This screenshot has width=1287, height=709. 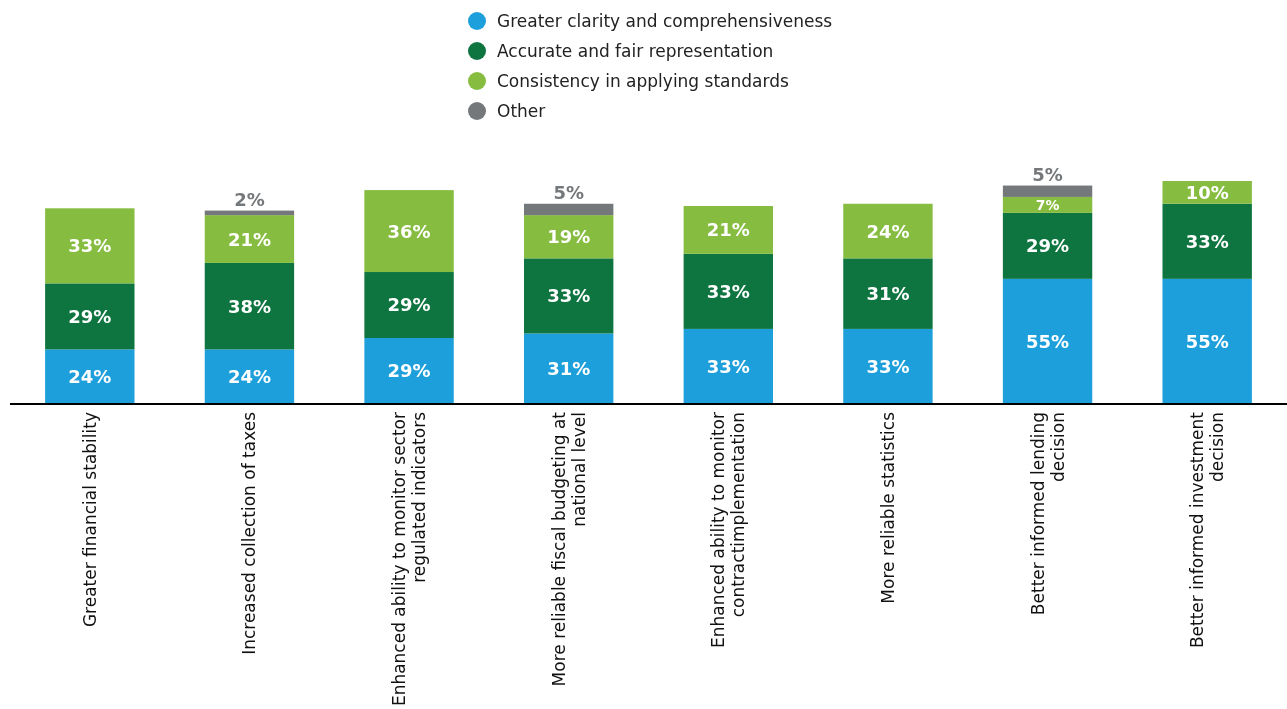 I want to click on x-tick-label: Increased collection of taxes, so click(x=249, y=533).